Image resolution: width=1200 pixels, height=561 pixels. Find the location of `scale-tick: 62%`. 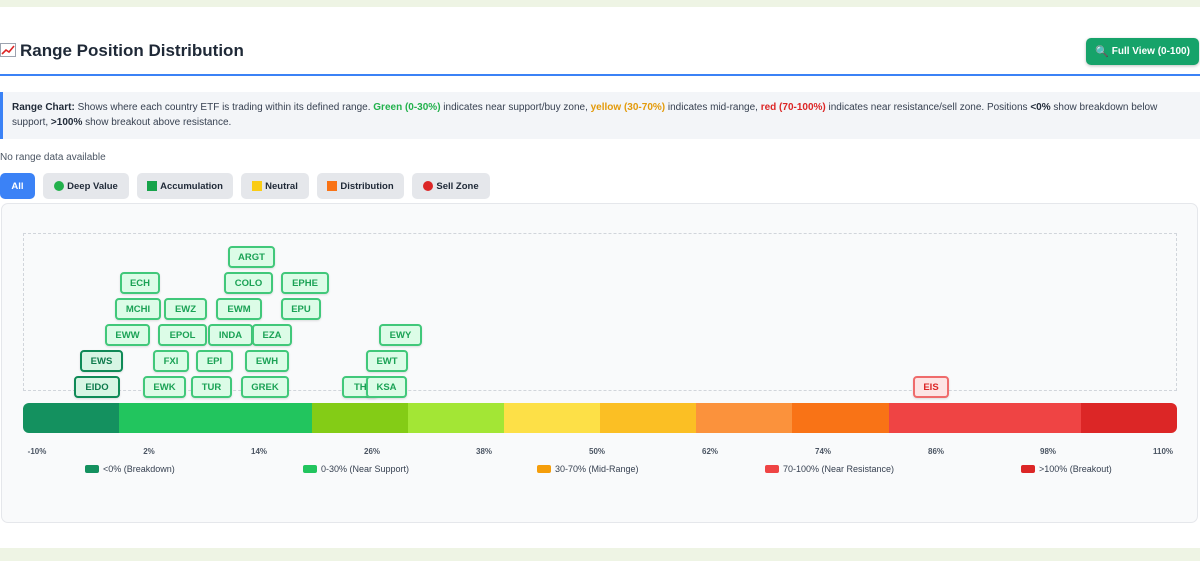

scale-tick: 62% is located at coordinates (710, 451).